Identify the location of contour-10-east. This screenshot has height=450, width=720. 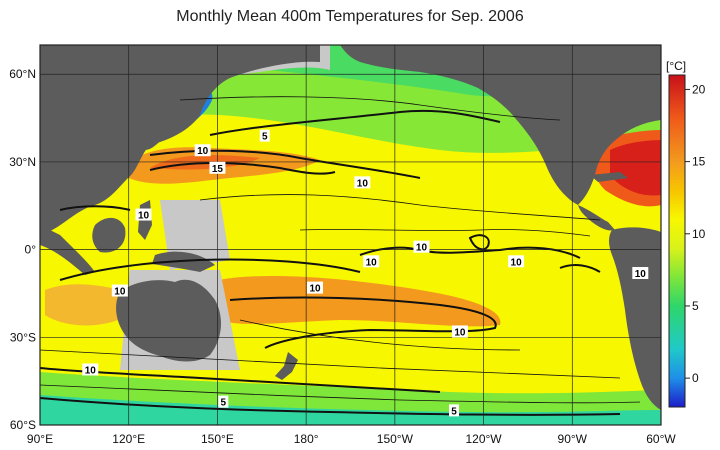
(580, 268).